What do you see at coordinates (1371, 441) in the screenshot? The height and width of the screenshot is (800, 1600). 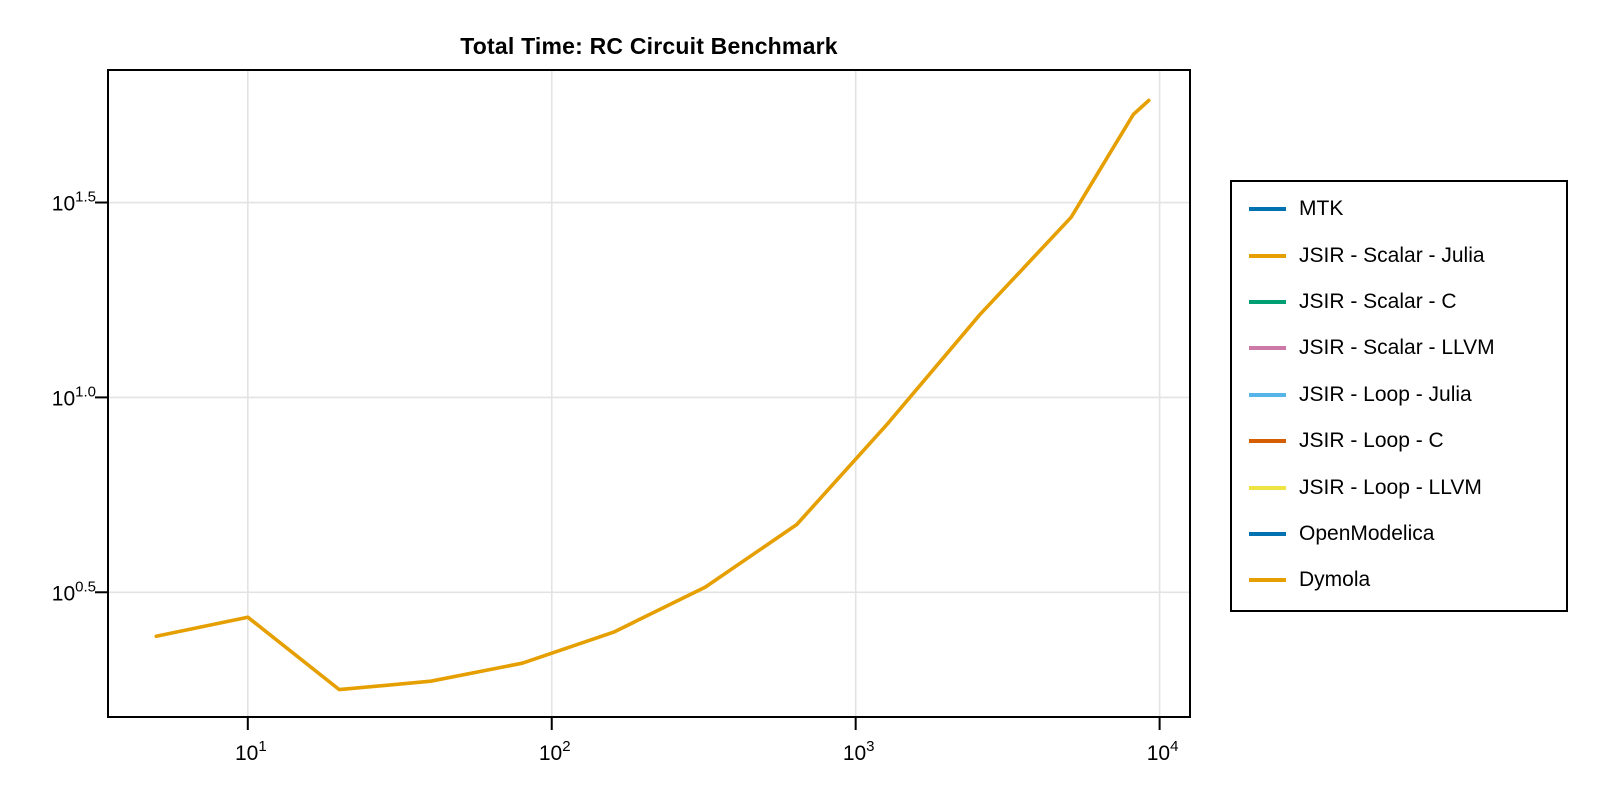 I see `legend-label: JSIR - Loop - C` at bounding box center [1371, 441].